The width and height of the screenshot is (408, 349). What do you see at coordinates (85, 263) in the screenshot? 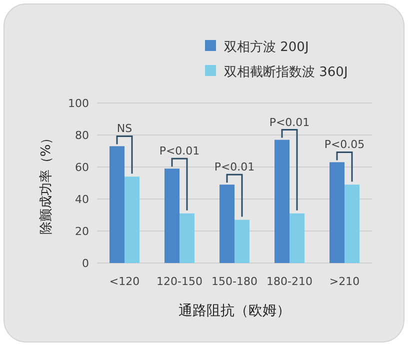
I see `y-tick-label: 0` at bounding box center [85, 263].